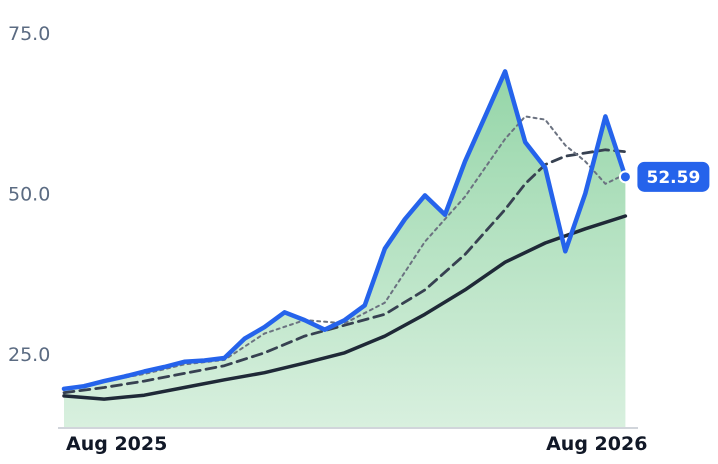 This screenshot has height=464, width=718. Describe the element at coordinates (29, 34) in the screenshot. I see `y-tick-label: 75.0` at that location.